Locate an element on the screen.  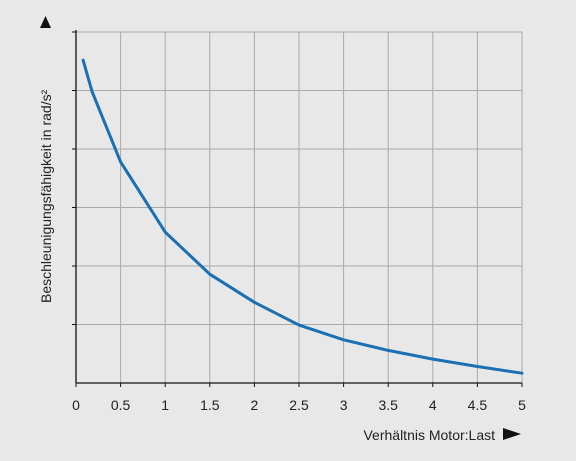
y-axis-label: Beschleunigungsfähigkeit in rad/s² is located at coordinates (46, 196).